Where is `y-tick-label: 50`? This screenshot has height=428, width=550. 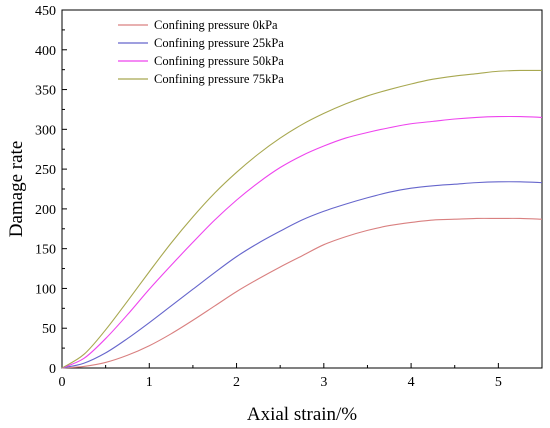 y-tick-label: 50 is located at coordinates (49, 329).